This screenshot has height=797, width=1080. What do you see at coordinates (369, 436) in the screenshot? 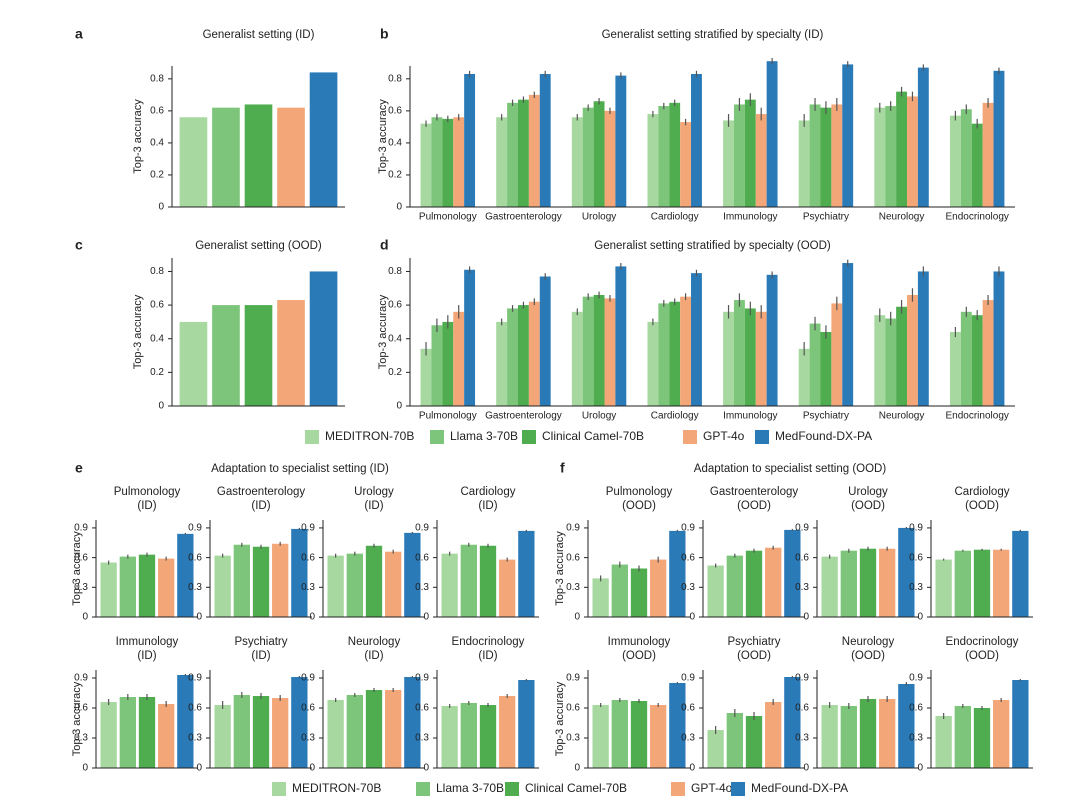
I see `legend-label: MEDITRON-70B` at bounding box center [369, 436].